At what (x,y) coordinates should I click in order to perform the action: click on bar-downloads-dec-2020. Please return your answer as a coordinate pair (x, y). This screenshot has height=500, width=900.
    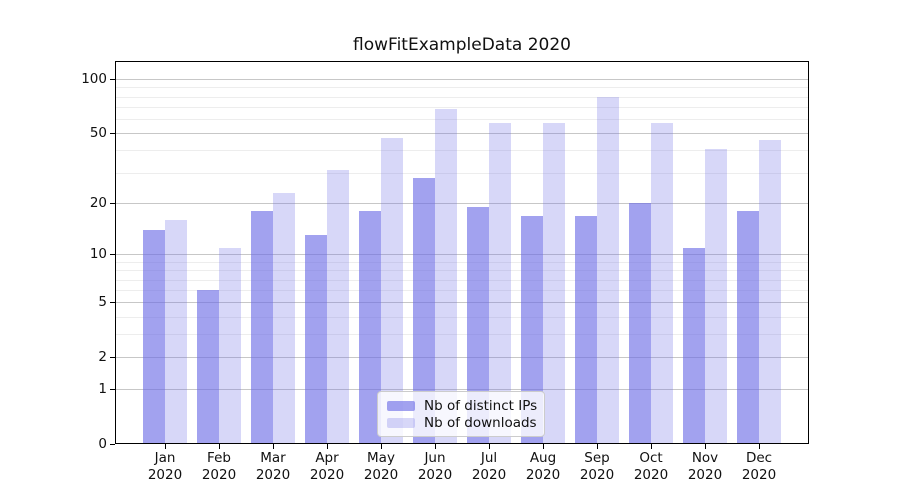
    Looking at the image, I should click on (770, 291).